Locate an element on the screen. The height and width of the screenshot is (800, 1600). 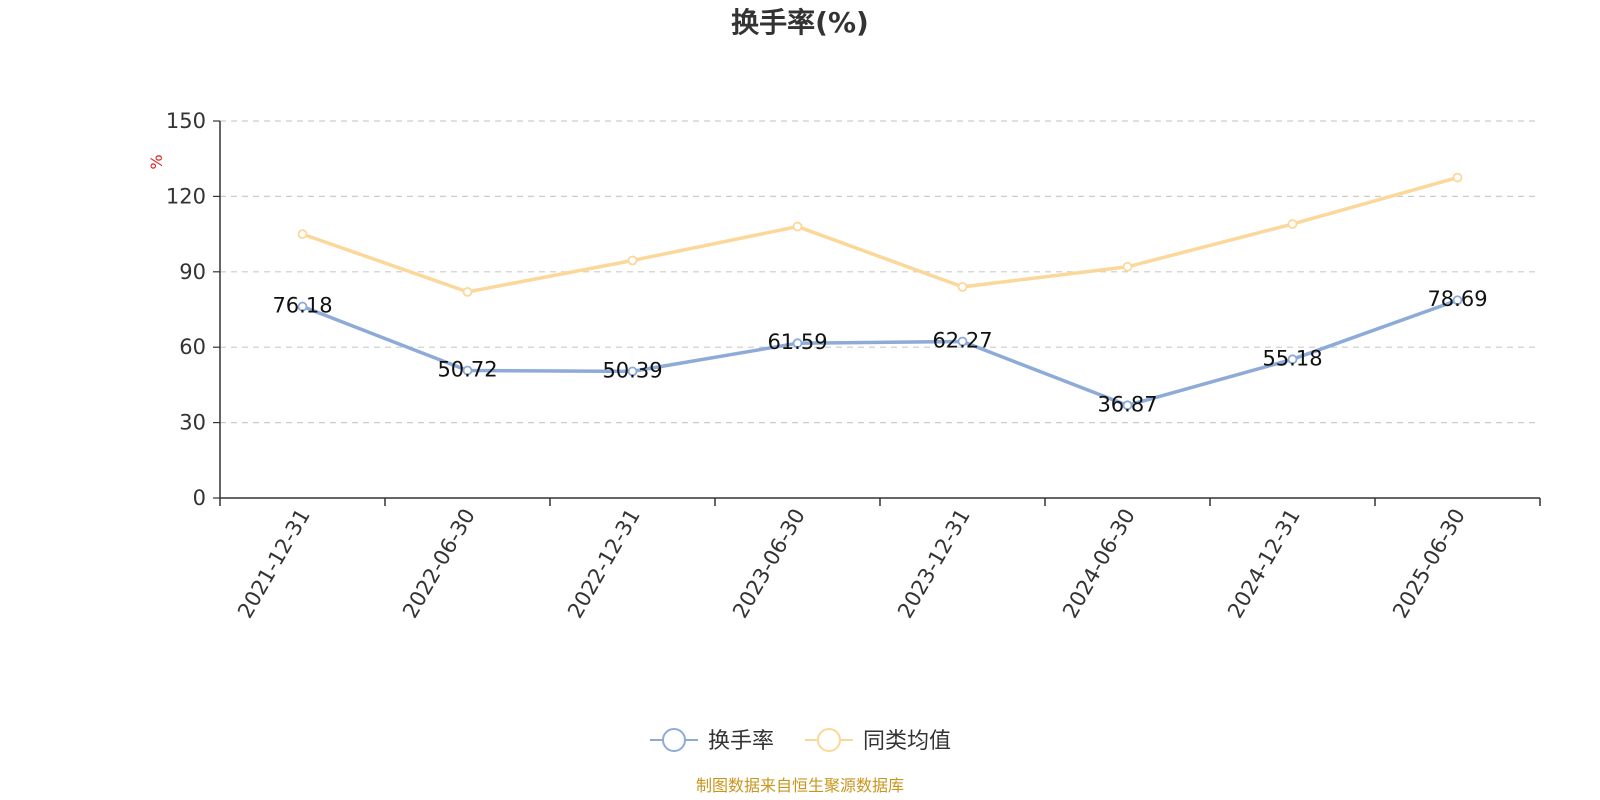
legend-label: 换手率 is located at coordinates (741, 741).